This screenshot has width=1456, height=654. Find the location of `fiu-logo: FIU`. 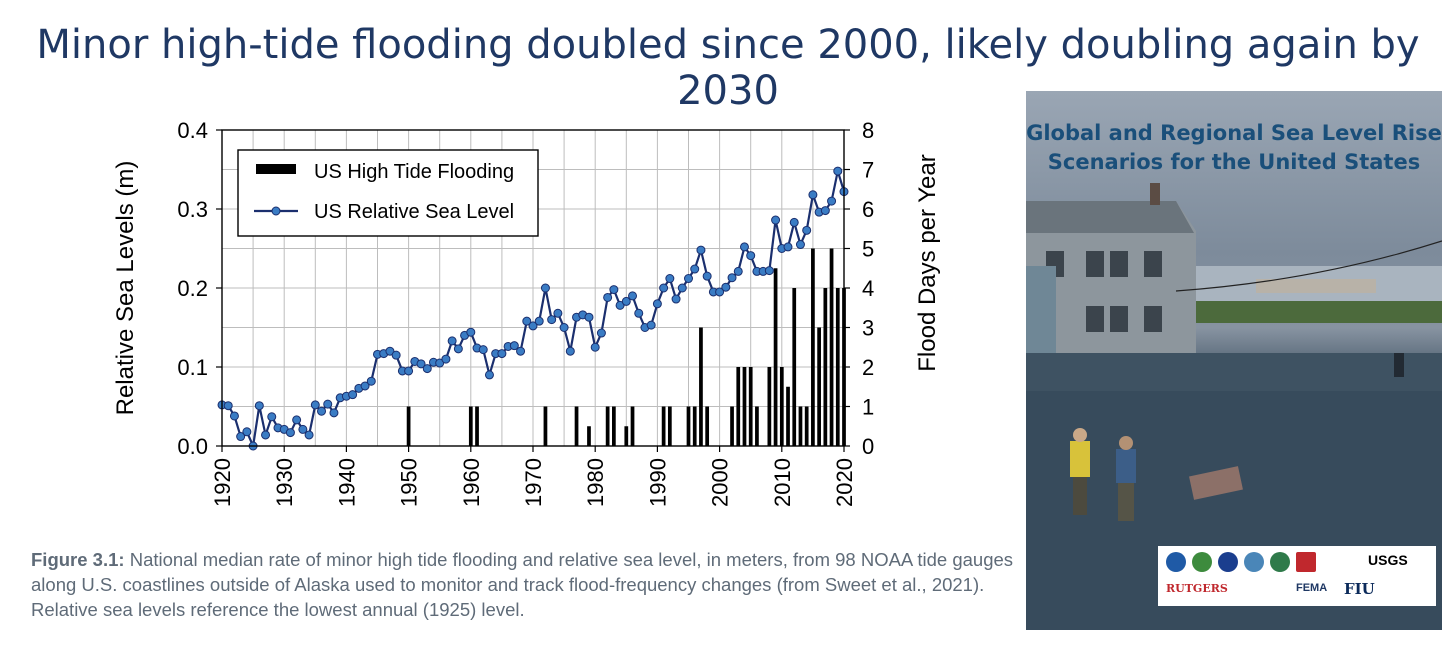

fiu-logo: FIU is located at coordinates (1359, 589).